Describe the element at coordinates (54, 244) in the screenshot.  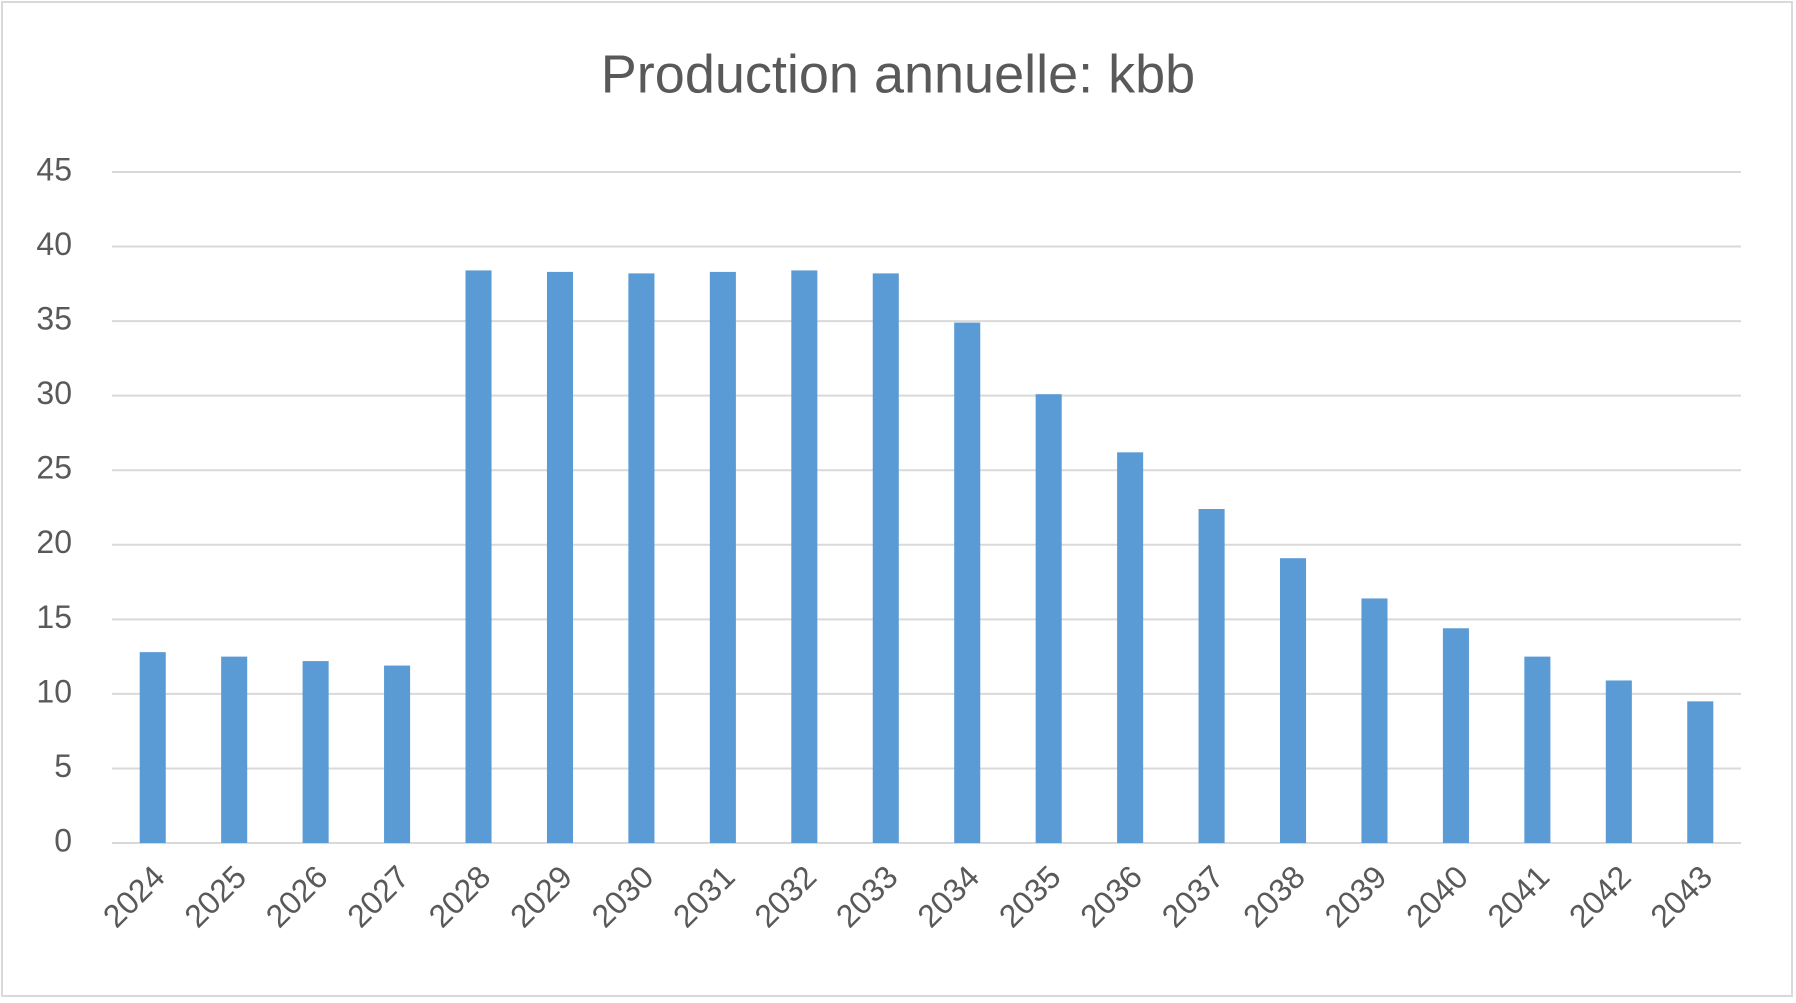
I see `y-tick-label: 40` at that location.